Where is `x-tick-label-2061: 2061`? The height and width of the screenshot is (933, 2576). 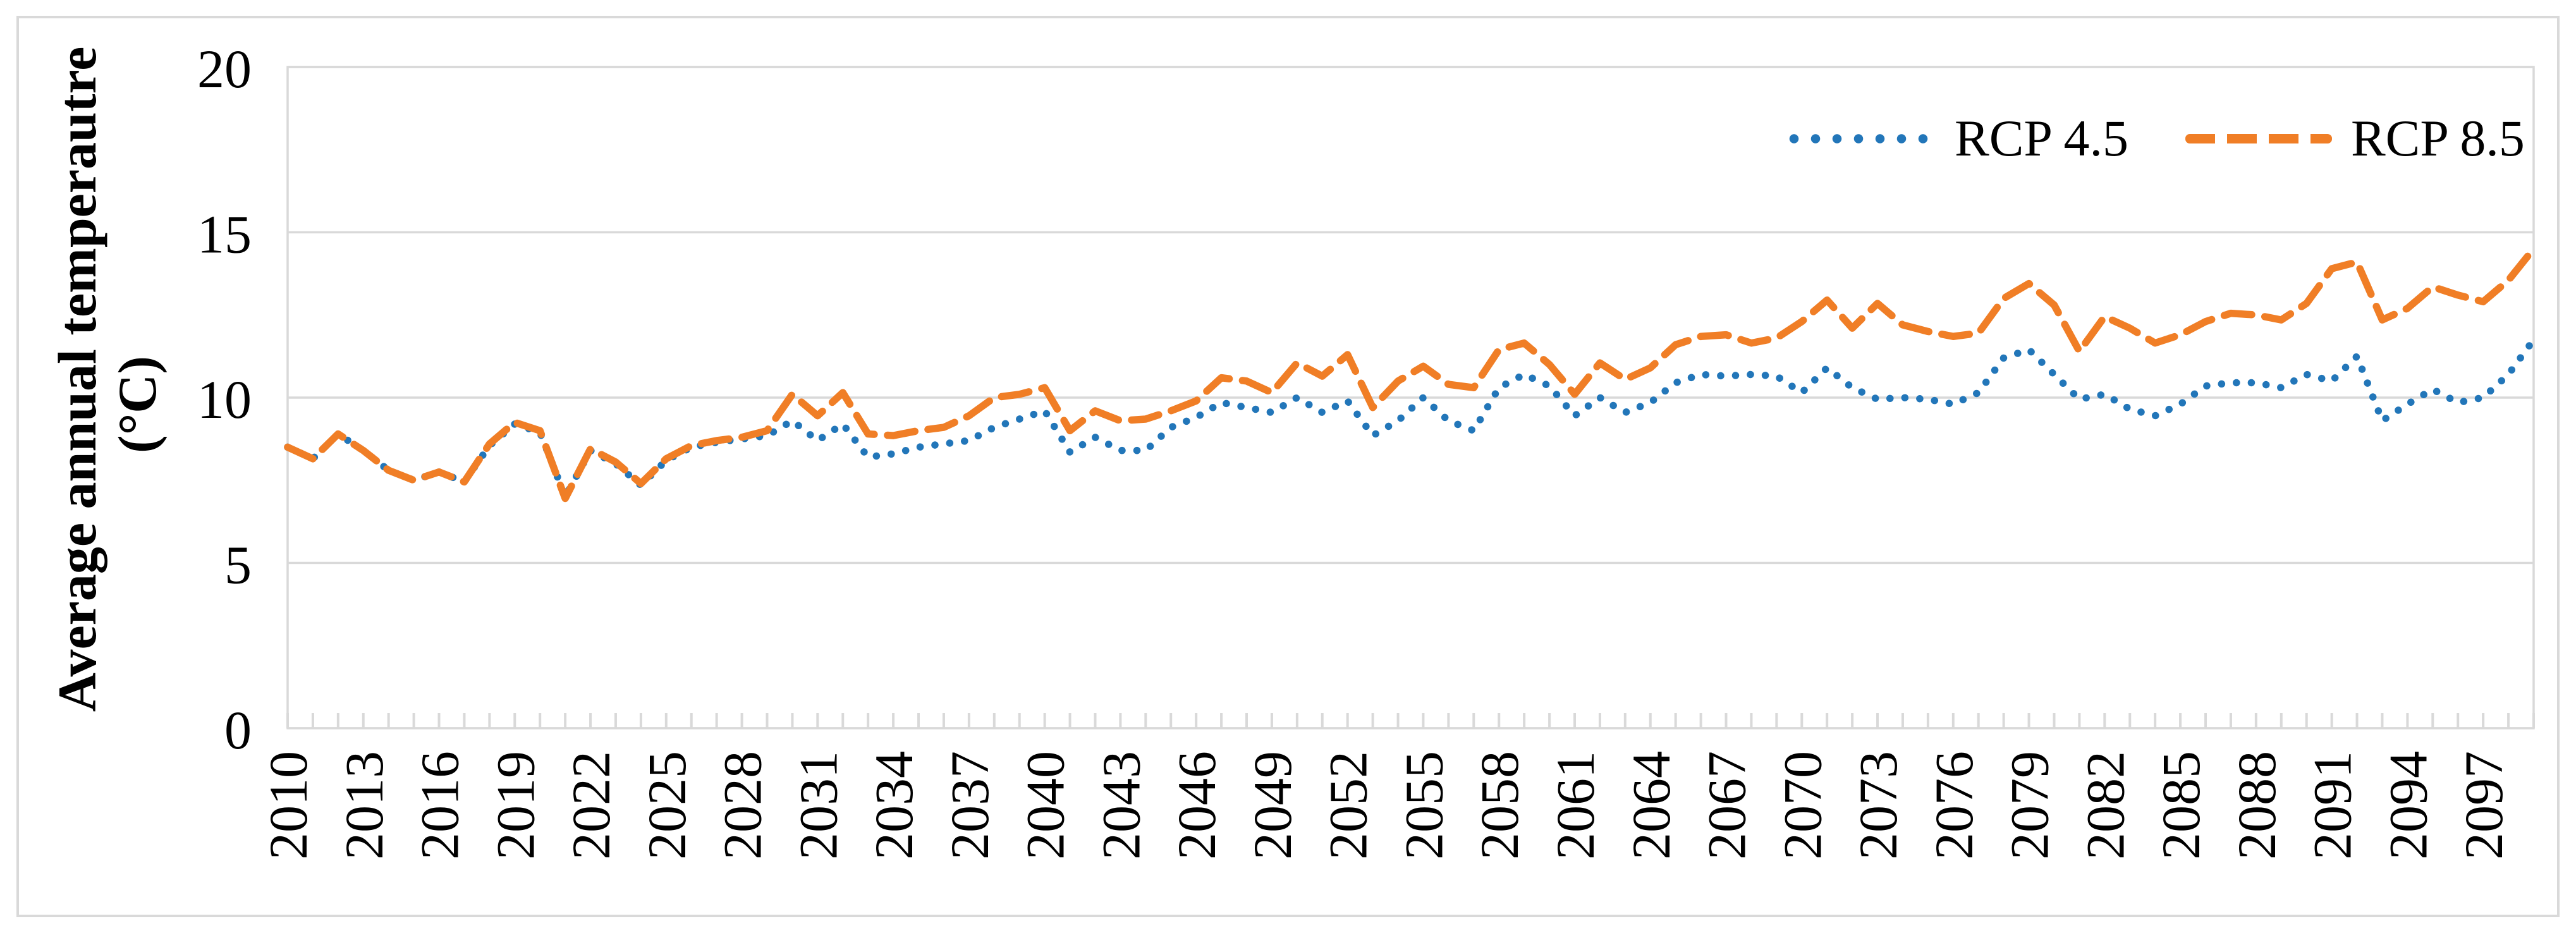
x-tick-label-2061: 2061 is located at coordinates (1575, 805).